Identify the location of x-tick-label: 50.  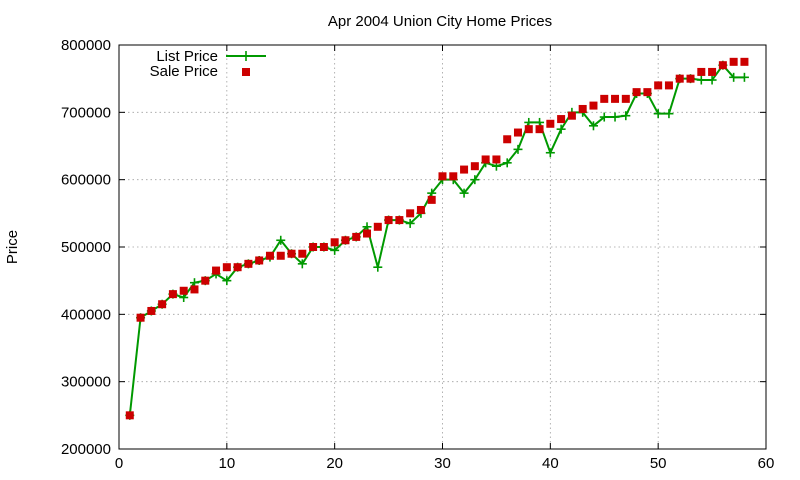
(658, 463).